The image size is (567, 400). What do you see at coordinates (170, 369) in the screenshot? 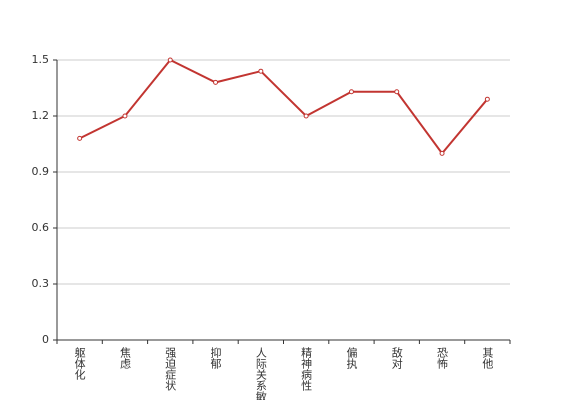
I see `x-tick-label: 强迫症状` at bounding box center [170, 369].